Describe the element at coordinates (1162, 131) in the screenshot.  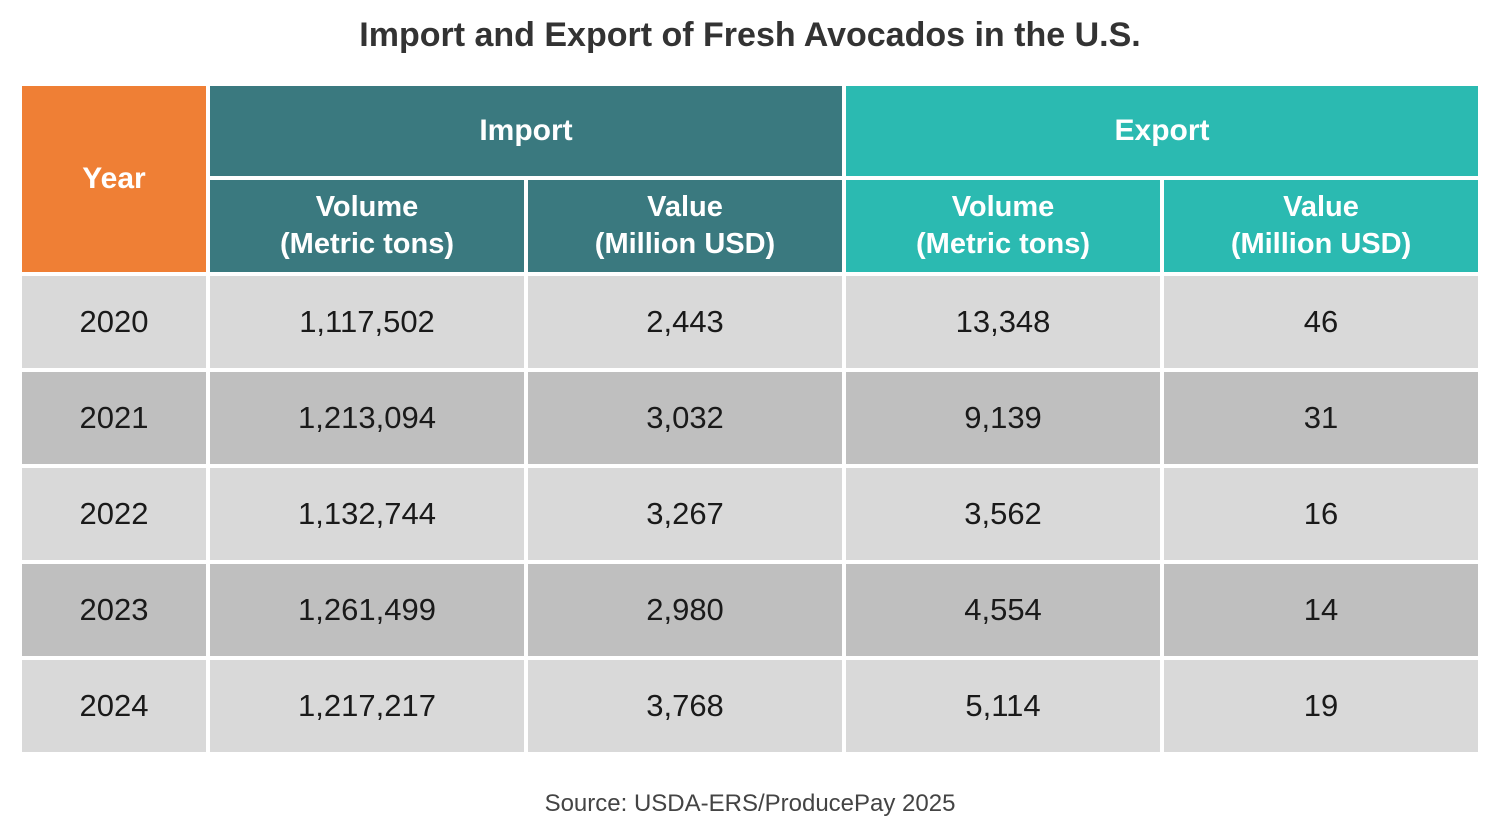
I see `export-group-header: Export` at that location.